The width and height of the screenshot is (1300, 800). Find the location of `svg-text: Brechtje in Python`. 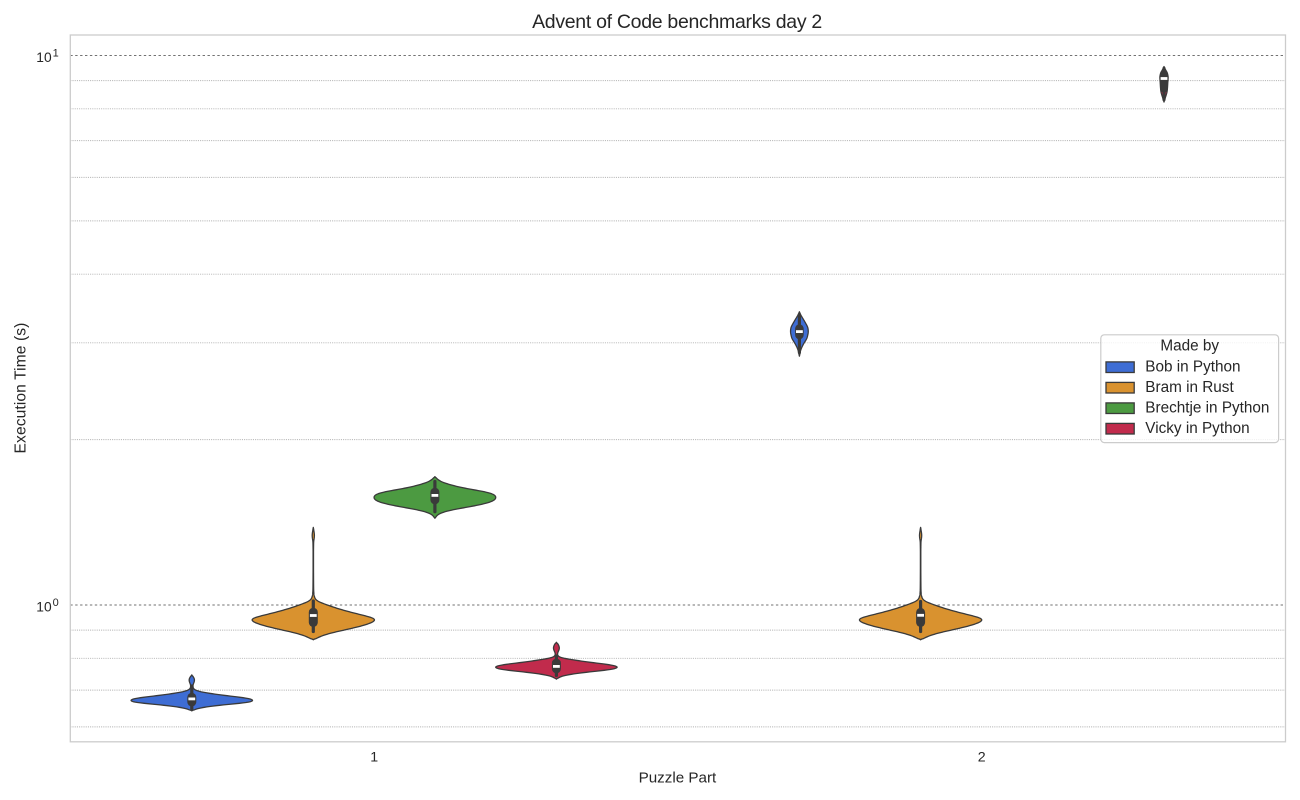

svg-text: Brechtje in Python is located at coordinates (1207, 408).